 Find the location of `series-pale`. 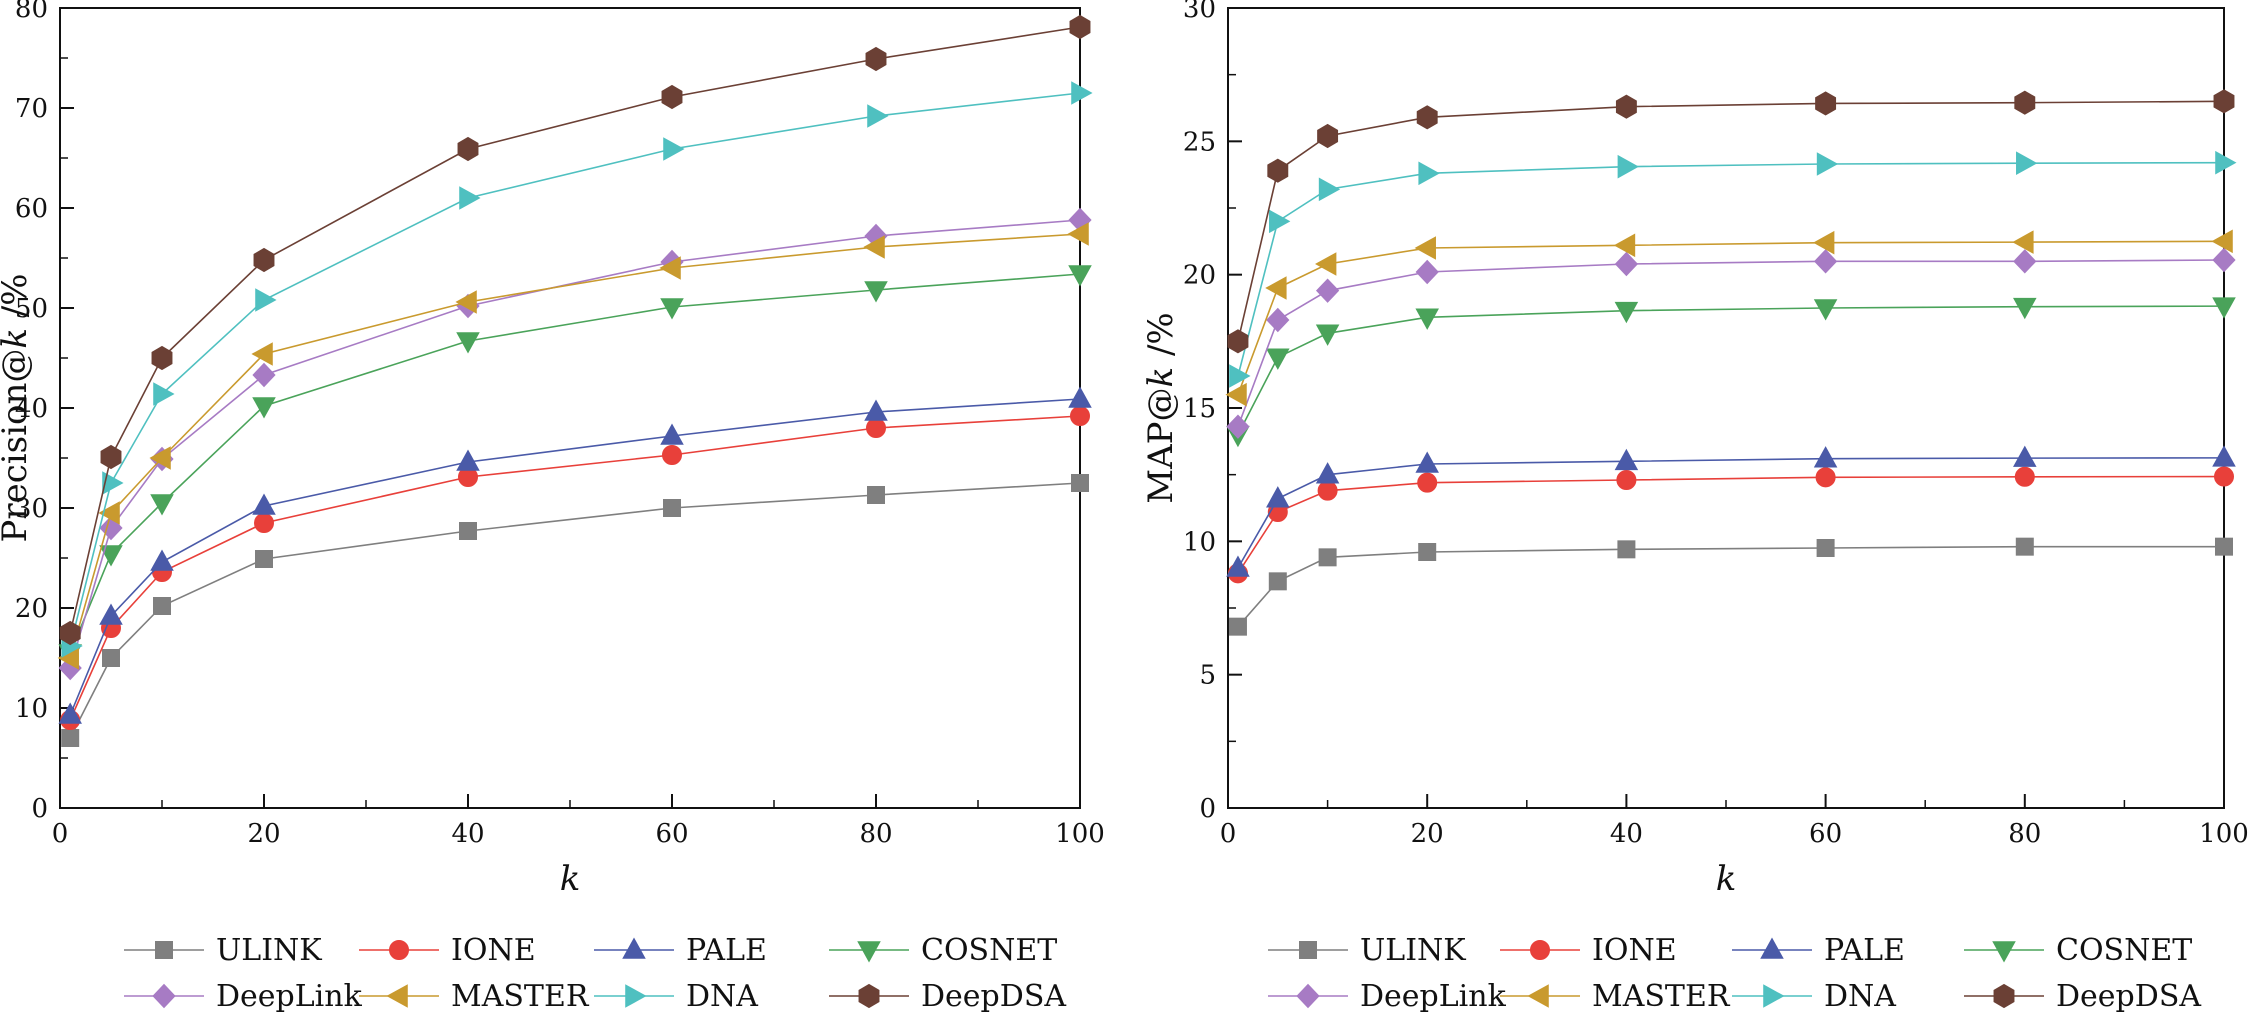

series-pale is located at coordinates (1731, 511).